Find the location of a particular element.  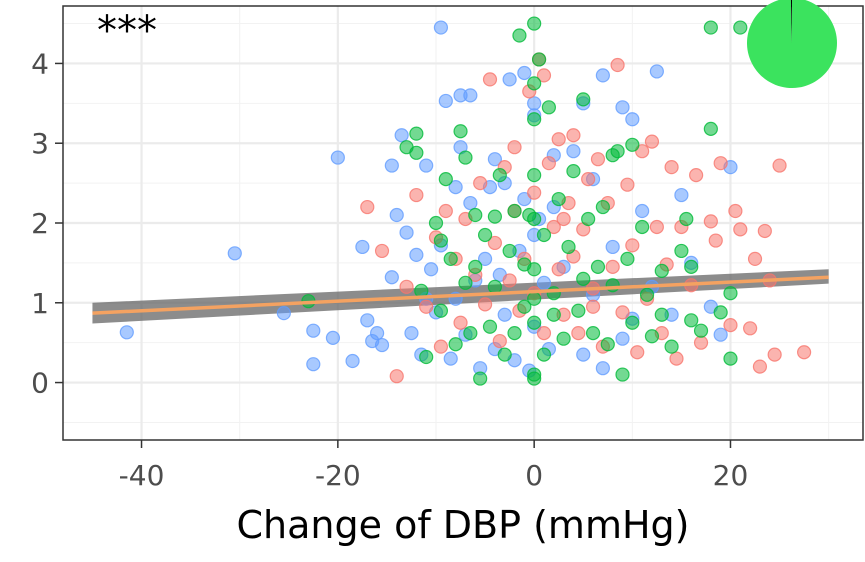

significance-annotation: *** is located at coordinates (127, 31).